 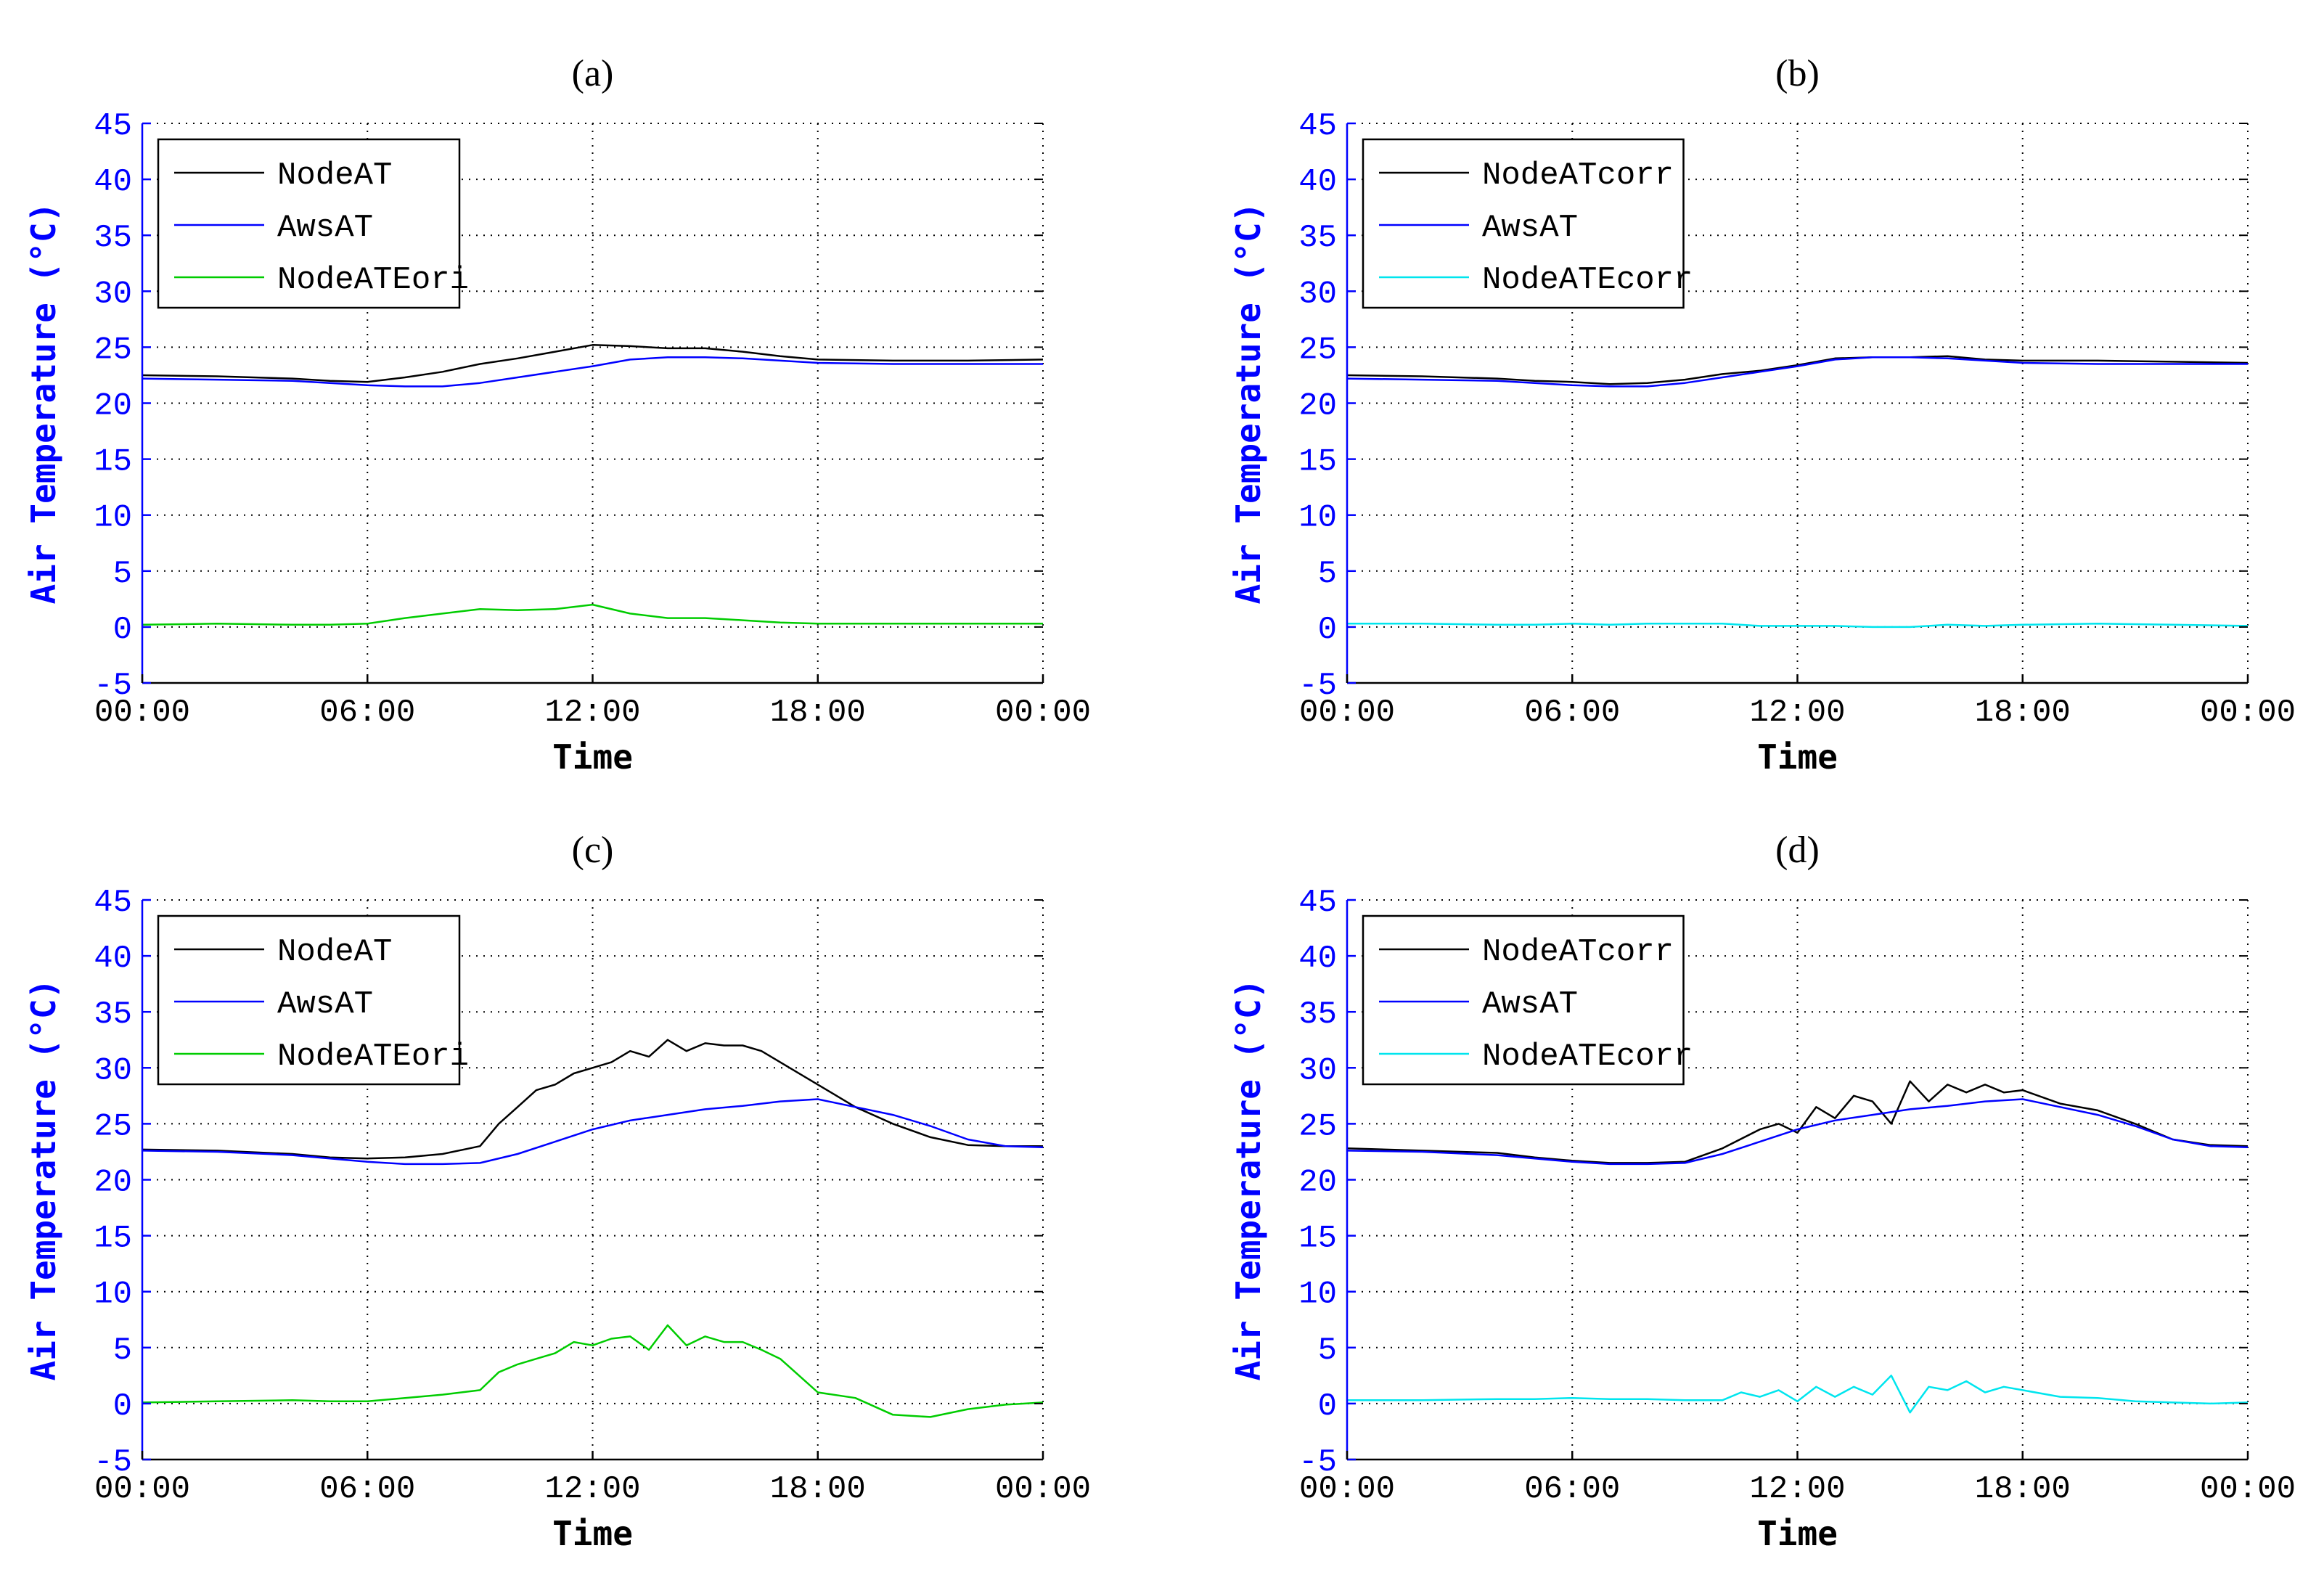 What do you see at coordinates (1797, 850) in the screenshot?
I see `chart-title: (d)` at bounding box center [1797, 850].